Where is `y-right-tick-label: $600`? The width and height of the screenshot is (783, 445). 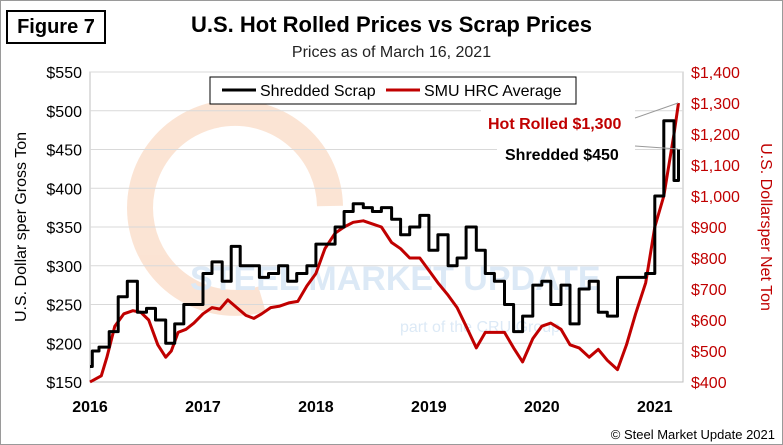 y-right-tick-label: $600 is located at coordinates (709, 321).